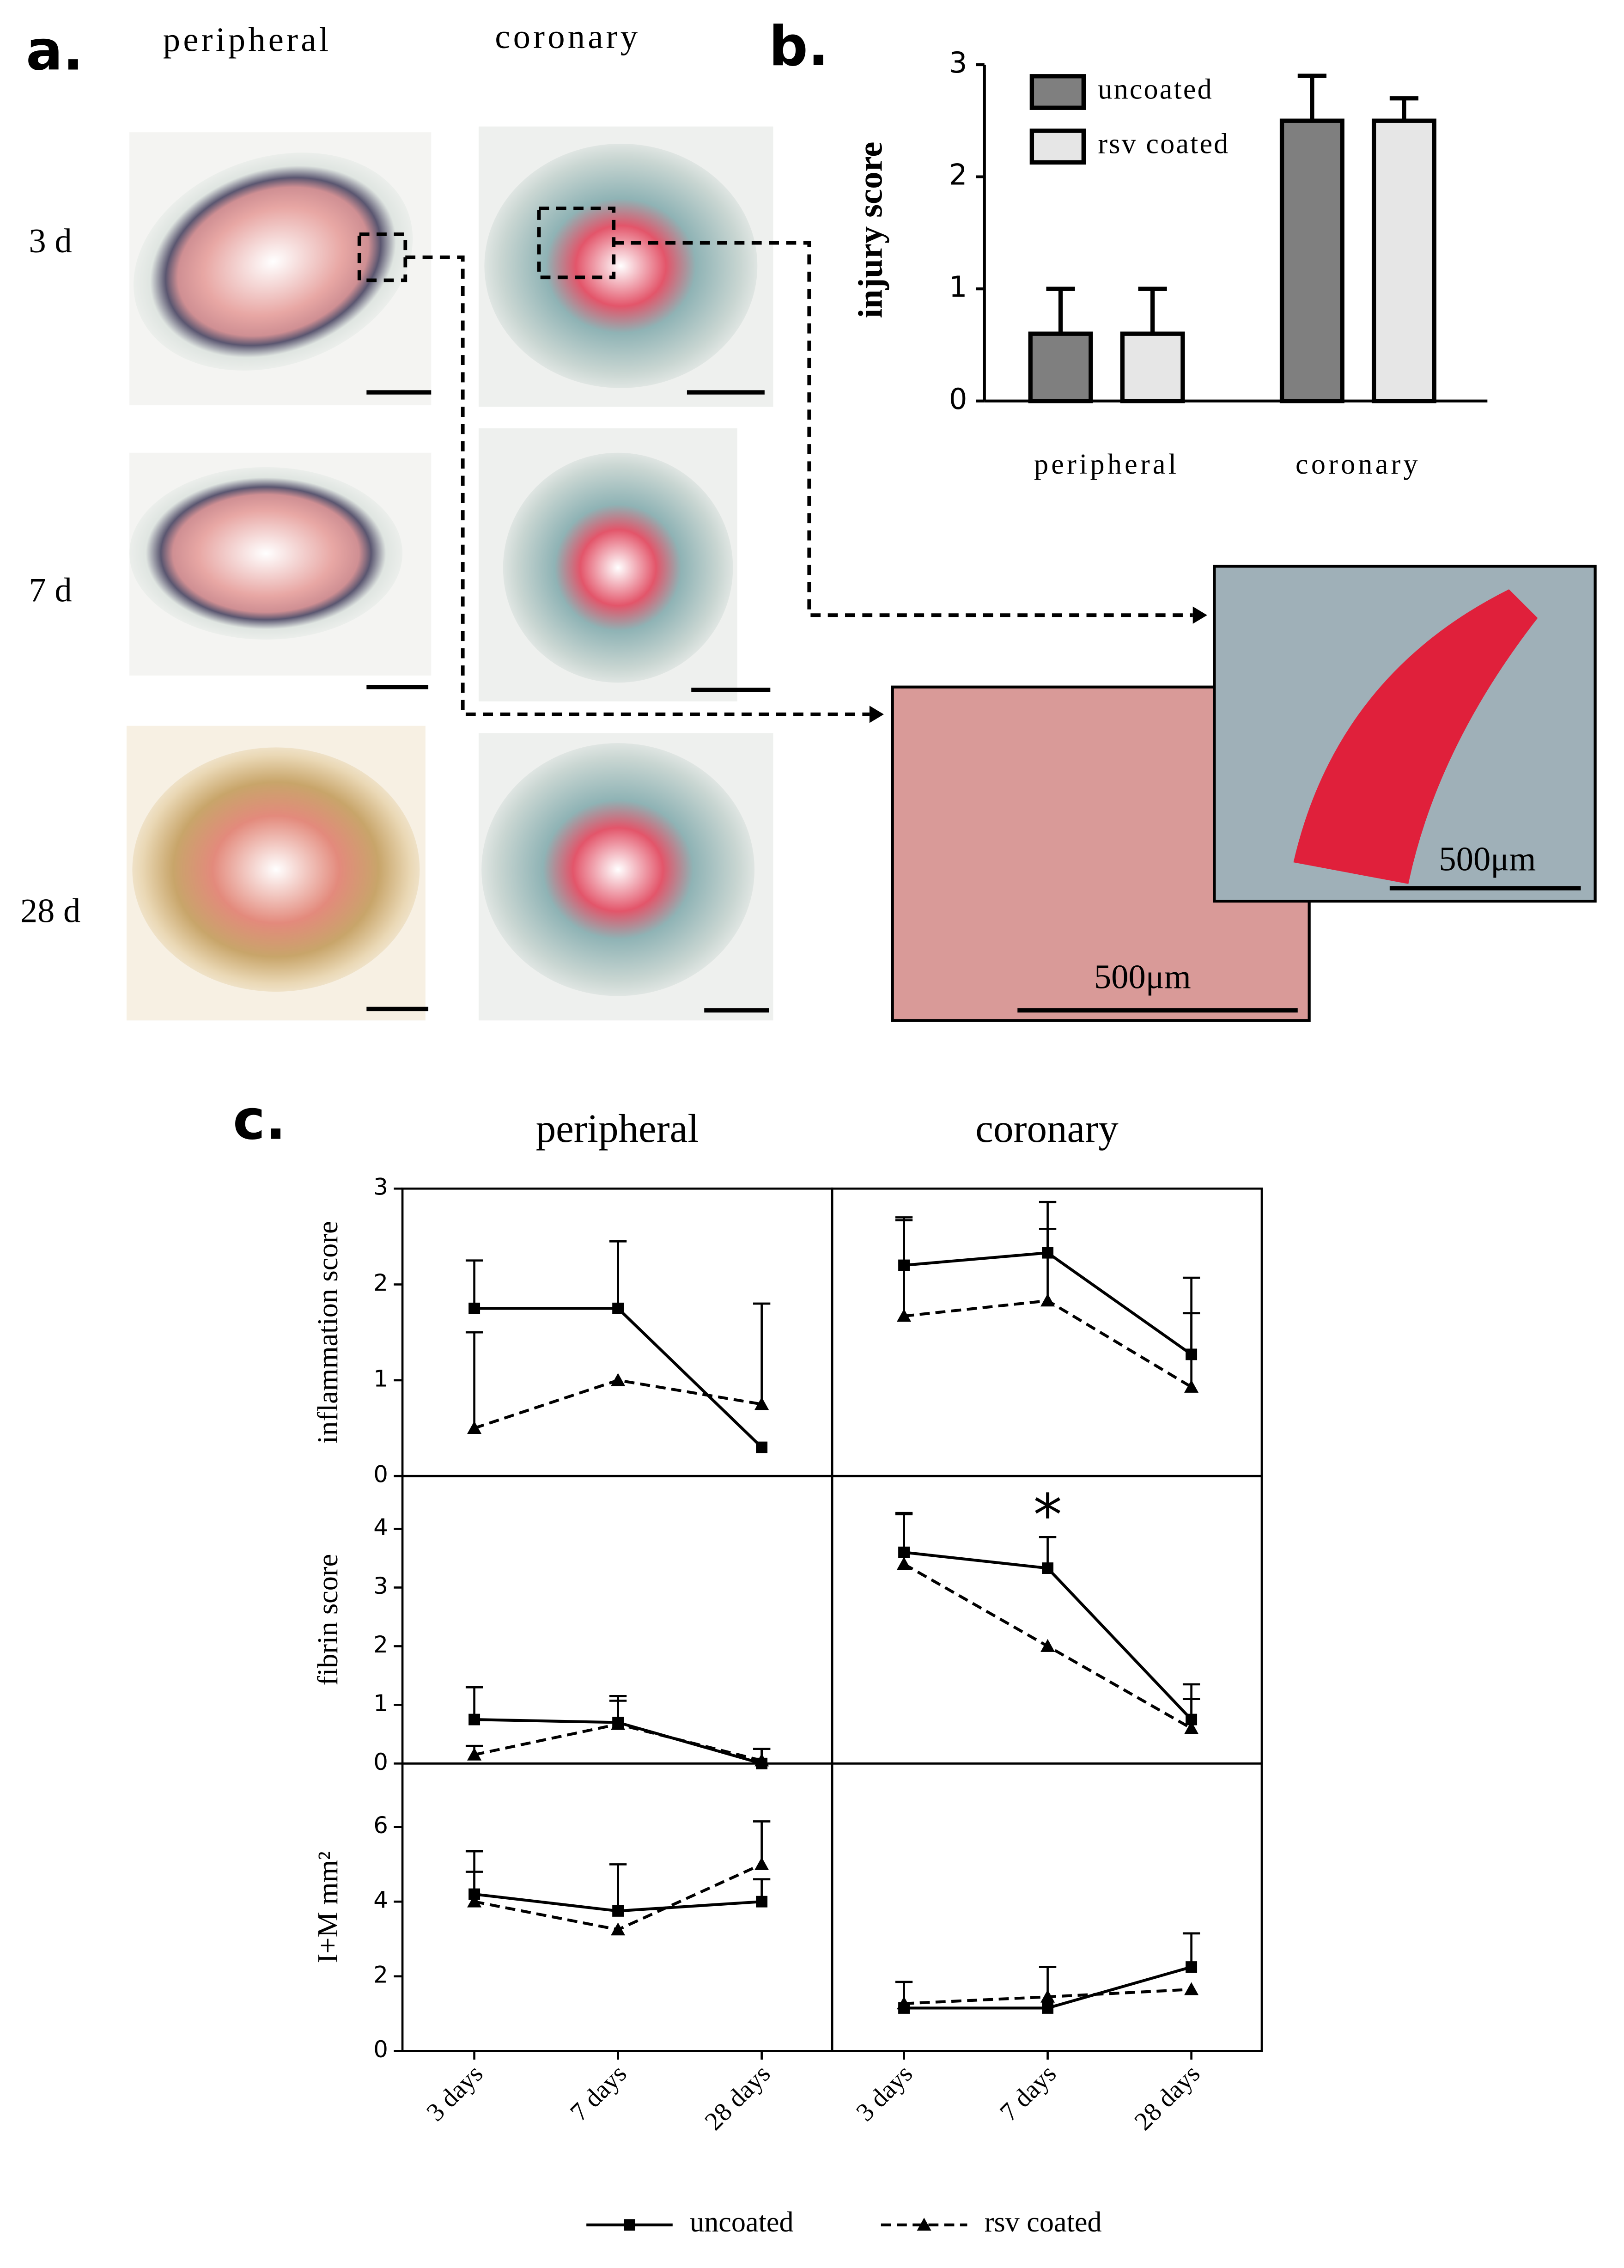 This screenshot has height=2268, width=1624. What do you see at coordinates (55, 50) in the screenshot?
I see `panel-label: a.` at bounding box center [55, 50].